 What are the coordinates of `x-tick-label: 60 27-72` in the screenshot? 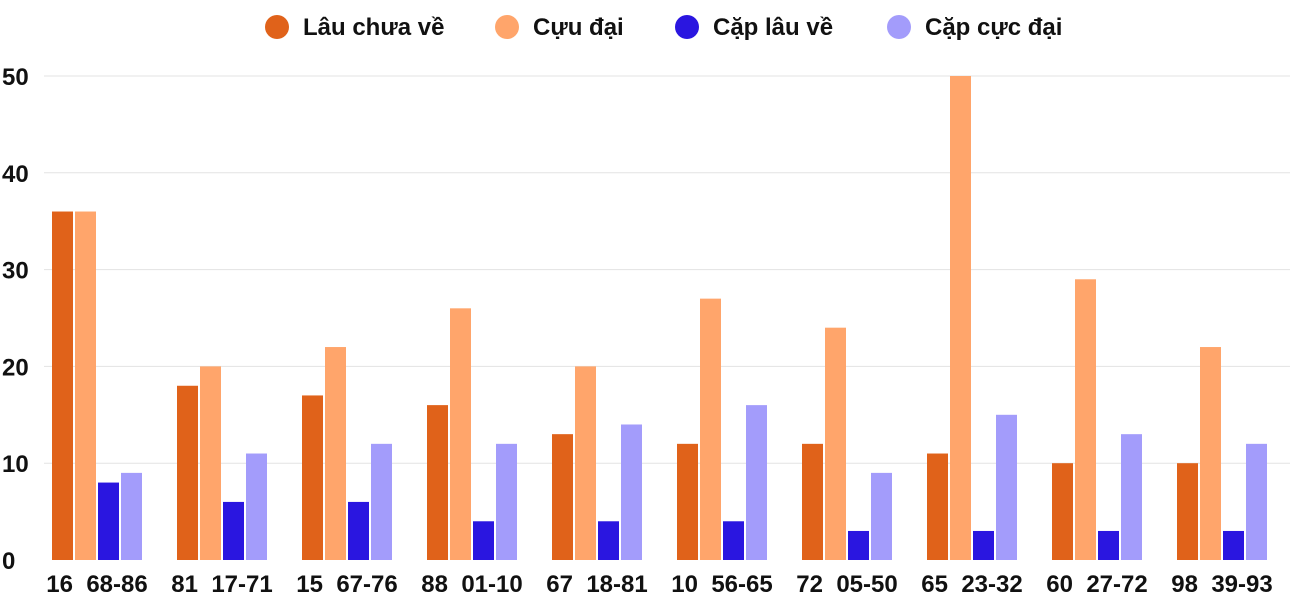 It's located at (1096, 584).